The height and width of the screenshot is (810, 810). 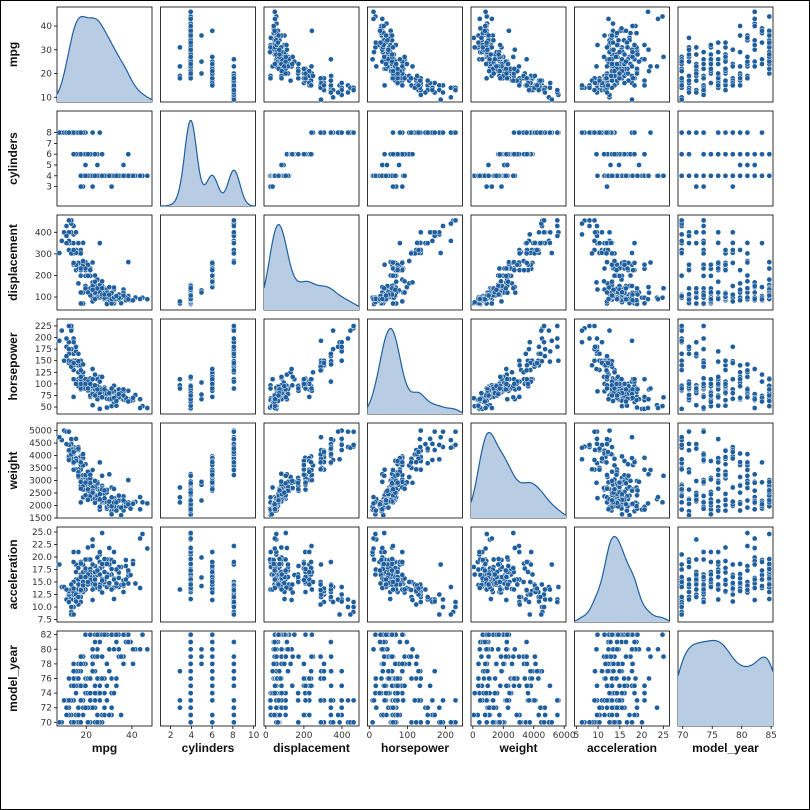 What do you see at coordinates (40, 444) in the screenshot?
I see `ytick-label-weight: 4500` at bounding box center [40, 444].